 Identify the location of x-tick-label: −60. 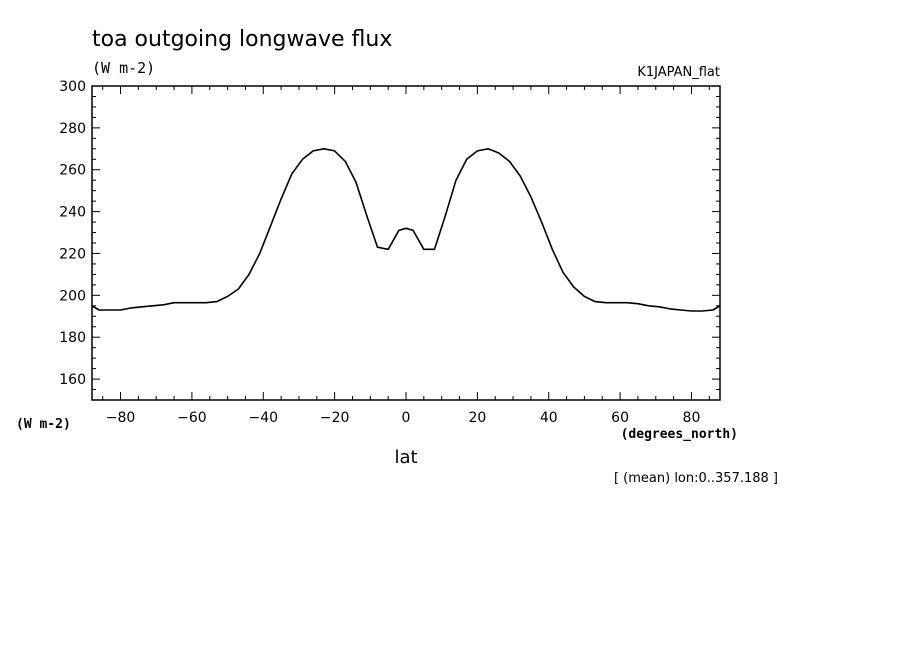
(192, 418).